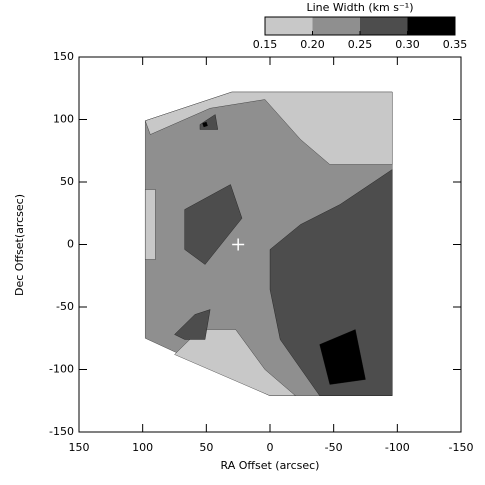 Image resolution: width=485 pixels, height=485 pixels. Describe the element at coordinates (270, 465) in the screenshot. I see `x-axis-label: RA Offset (arcsec)` at that location.